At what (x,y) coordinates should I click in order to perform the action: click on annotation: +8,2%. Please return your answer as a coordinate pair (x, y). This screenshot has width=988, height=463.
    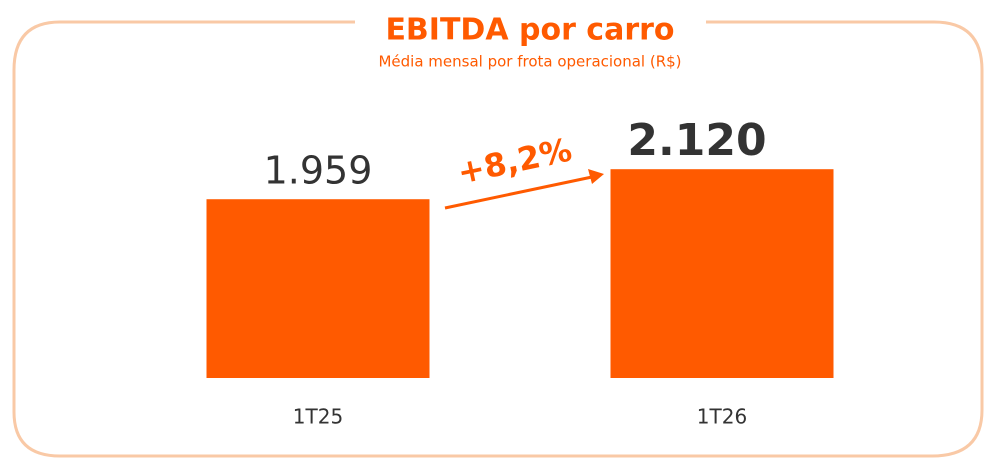
    Looking at the image, I should click on (514, 160).